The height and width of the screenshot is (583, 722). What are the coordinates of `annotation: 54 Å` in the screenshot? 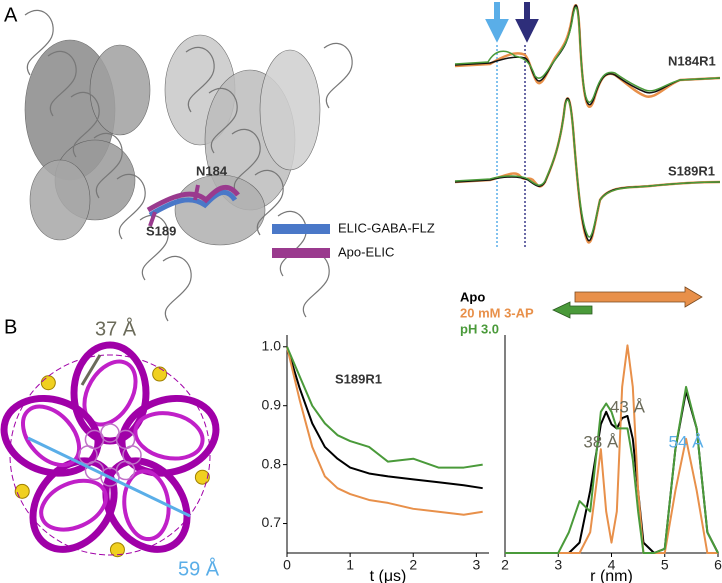 It's located at (687, 441).